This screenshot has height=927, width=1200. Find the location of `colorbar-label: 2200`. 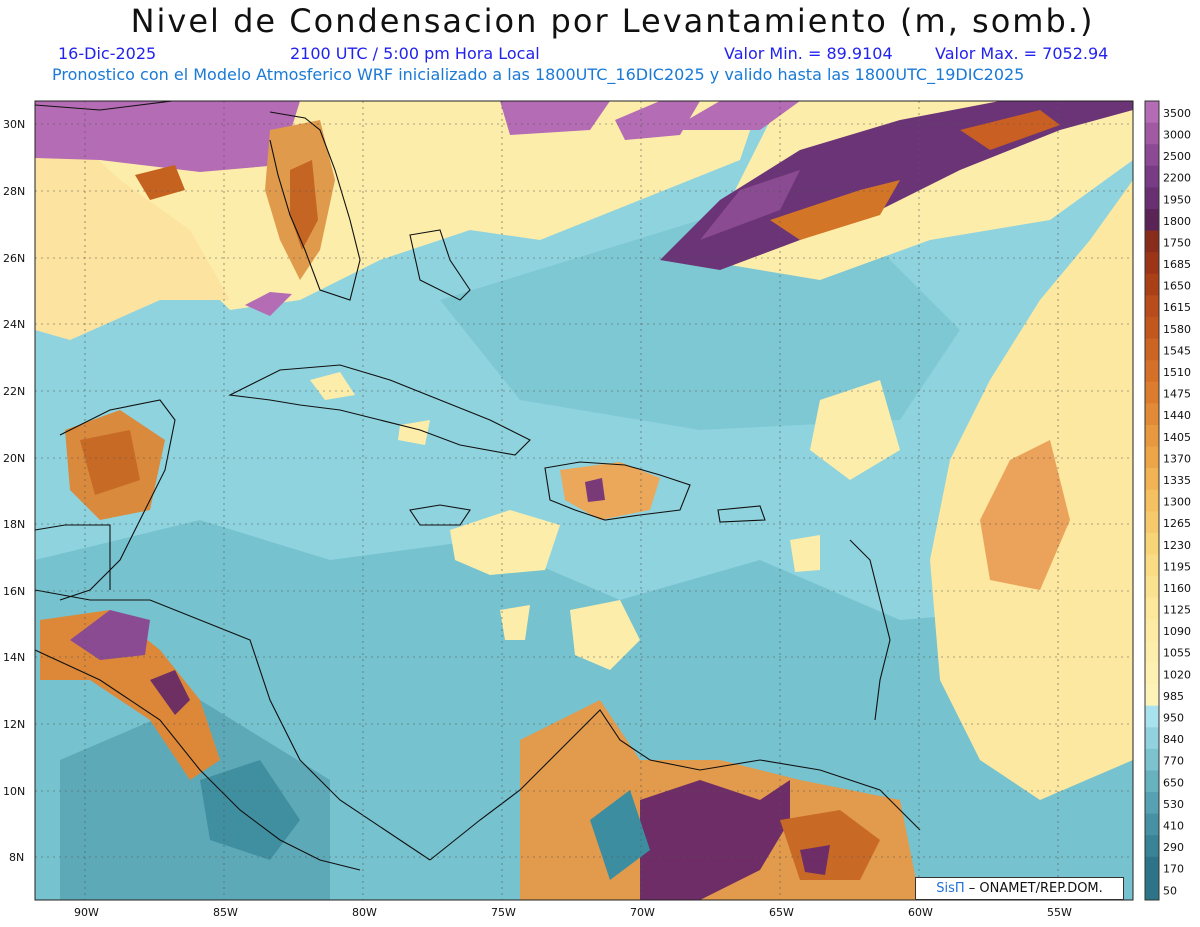

colorbar-label: 2200 is located at coordinates (1177, 178).